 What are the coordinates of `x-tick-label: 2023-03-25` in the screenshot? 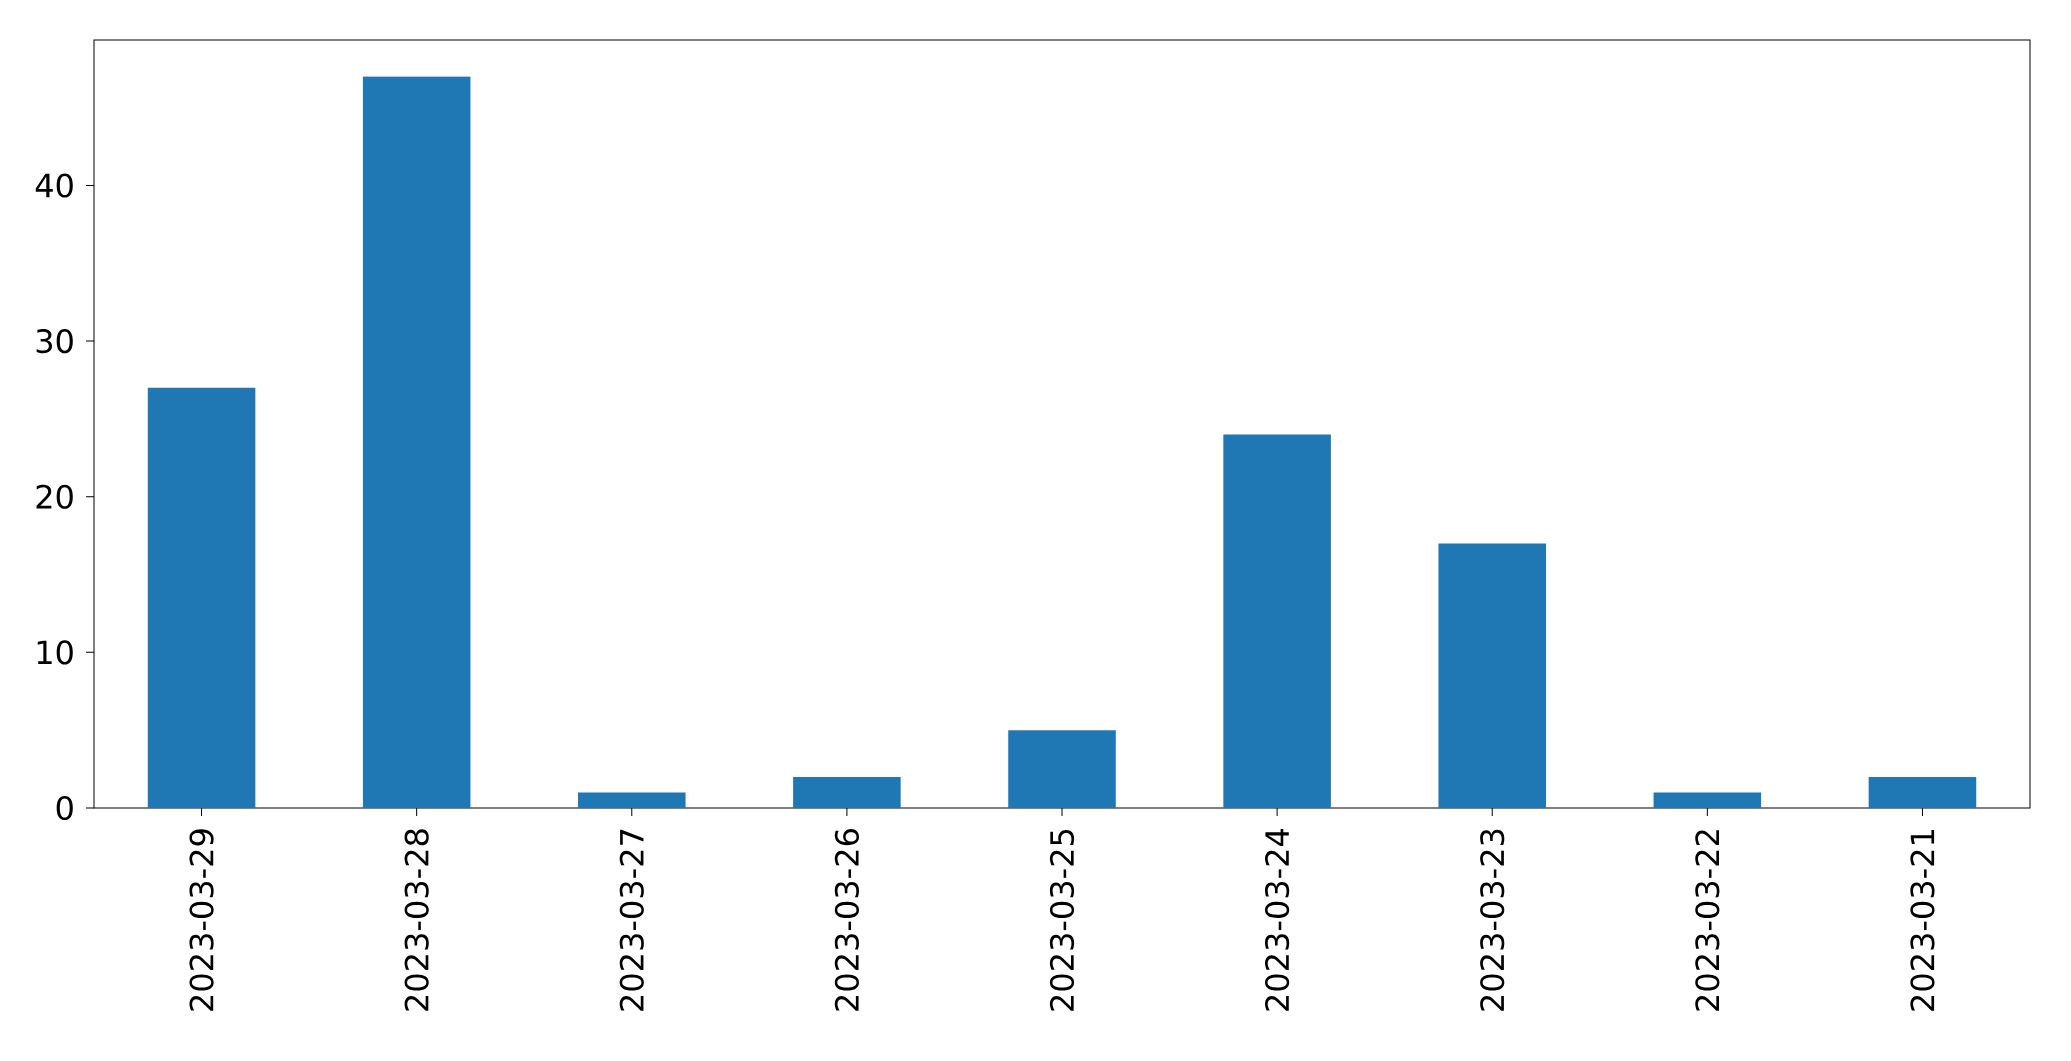 It's located at (1062, 920).